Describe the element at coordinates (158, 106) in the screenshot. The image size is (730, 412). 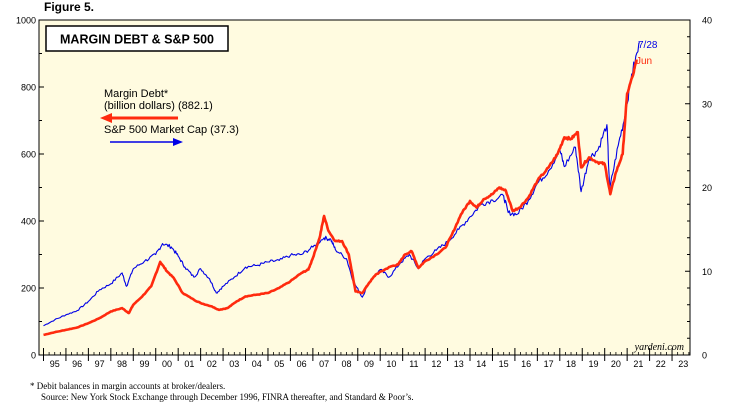
I see `legend-margin-debt-line2: (billion dollars) (882.1)` at that location.